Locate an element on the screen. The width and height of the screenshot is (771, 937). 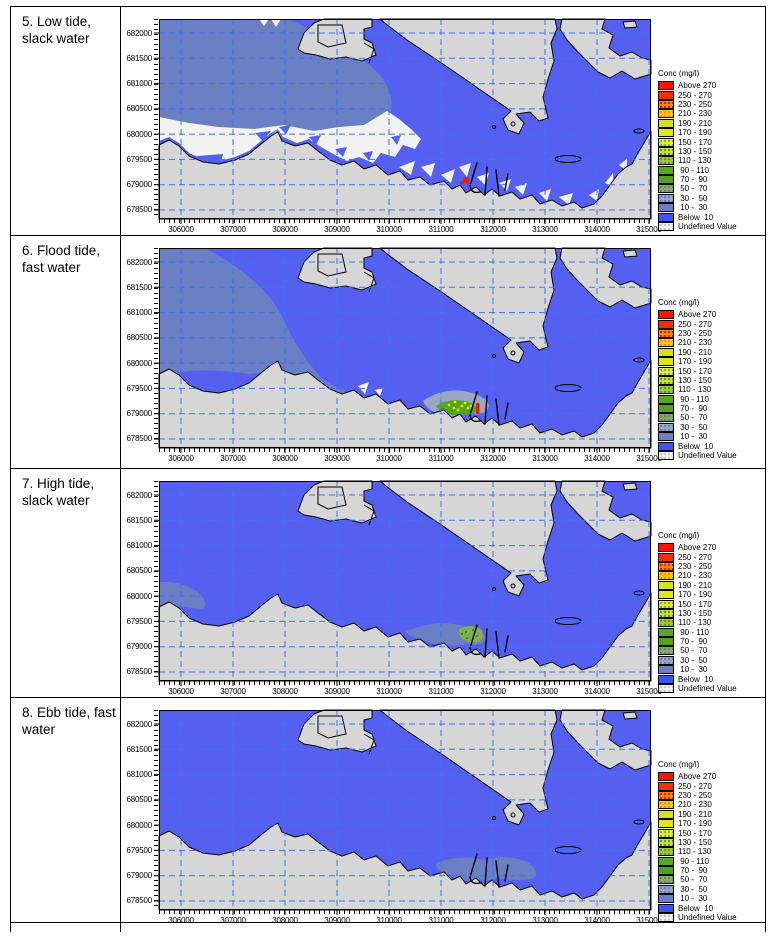
legend-item: 10 - 30 is located at coordinates (711, 437).